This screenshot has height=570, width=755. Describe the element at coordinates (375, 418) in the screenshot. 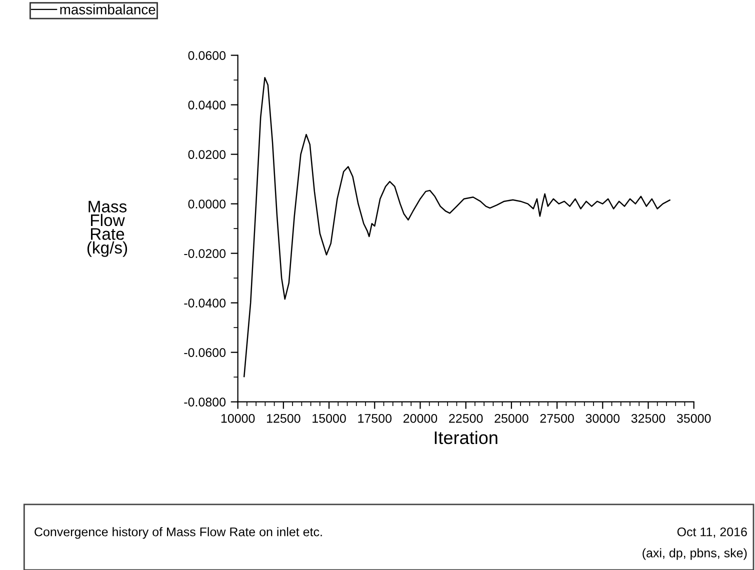

I see `x-tick-label: 17500` at that location.